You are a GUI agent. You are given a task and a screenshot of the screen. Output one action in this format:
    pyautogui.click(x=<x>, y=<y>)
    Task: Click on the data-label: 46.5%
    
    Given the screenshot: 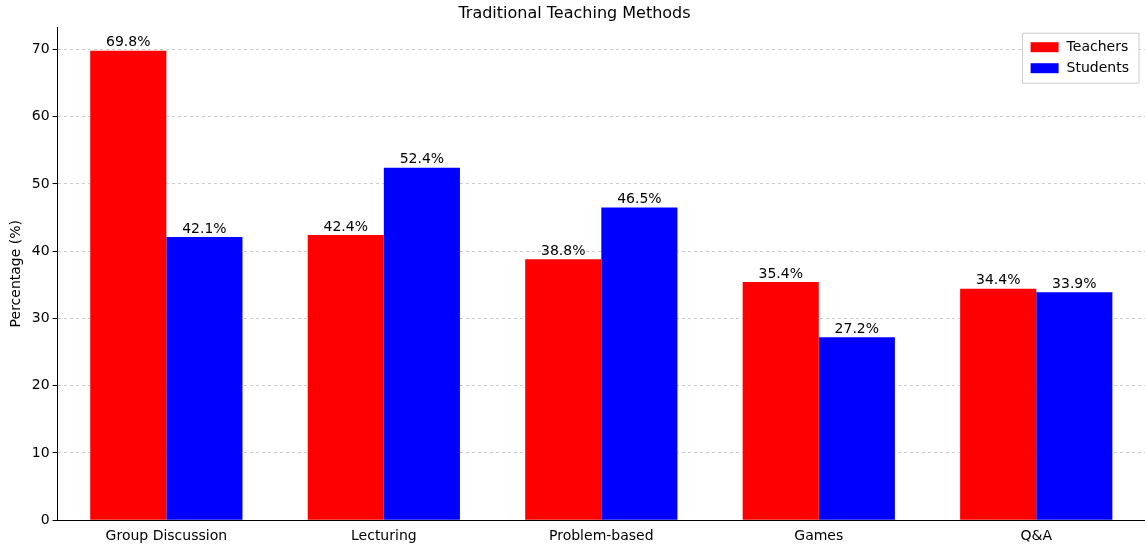 What is the action you would take?
    pyautogui.click(x=639, y=198)
    